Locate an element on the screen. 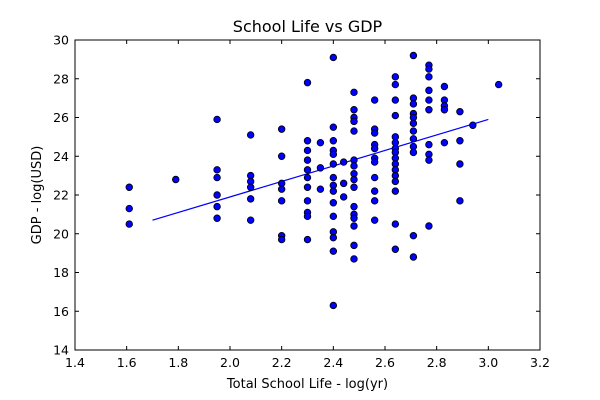 The image size is (600, 400). x-tick-label: 2.2 is located at coordinates (282, 362).